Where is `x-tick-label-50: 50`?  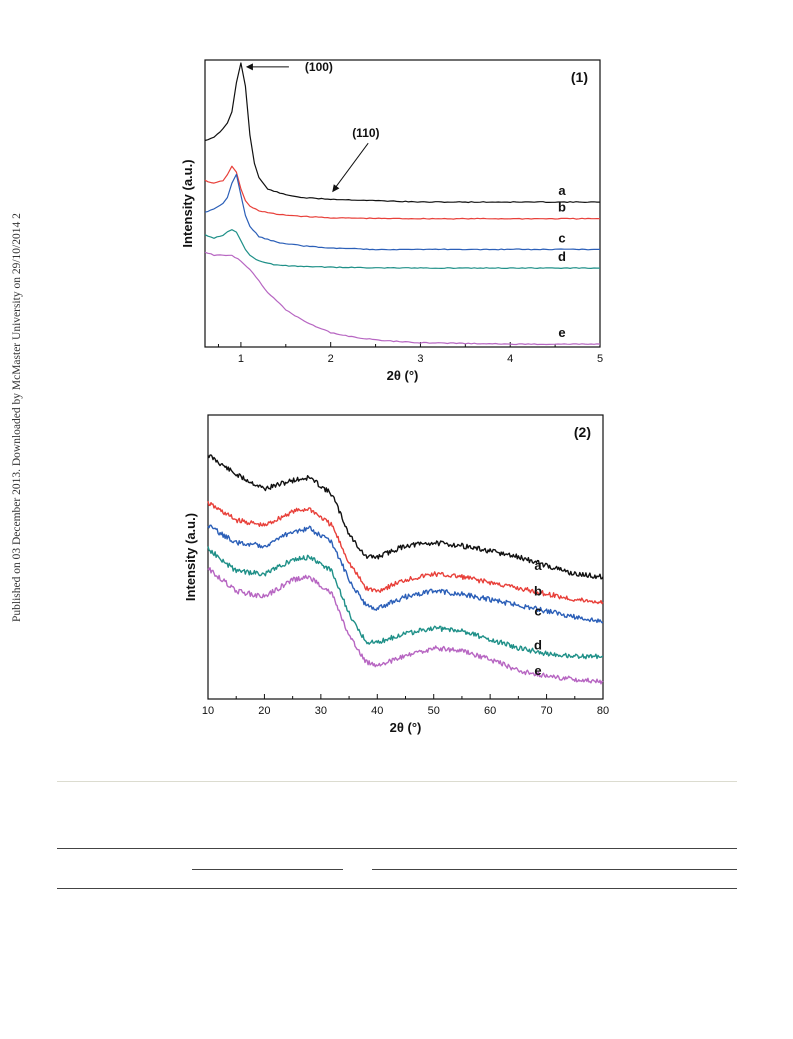 x-tick-label-50: 50 is located at coordinates (434, 711).